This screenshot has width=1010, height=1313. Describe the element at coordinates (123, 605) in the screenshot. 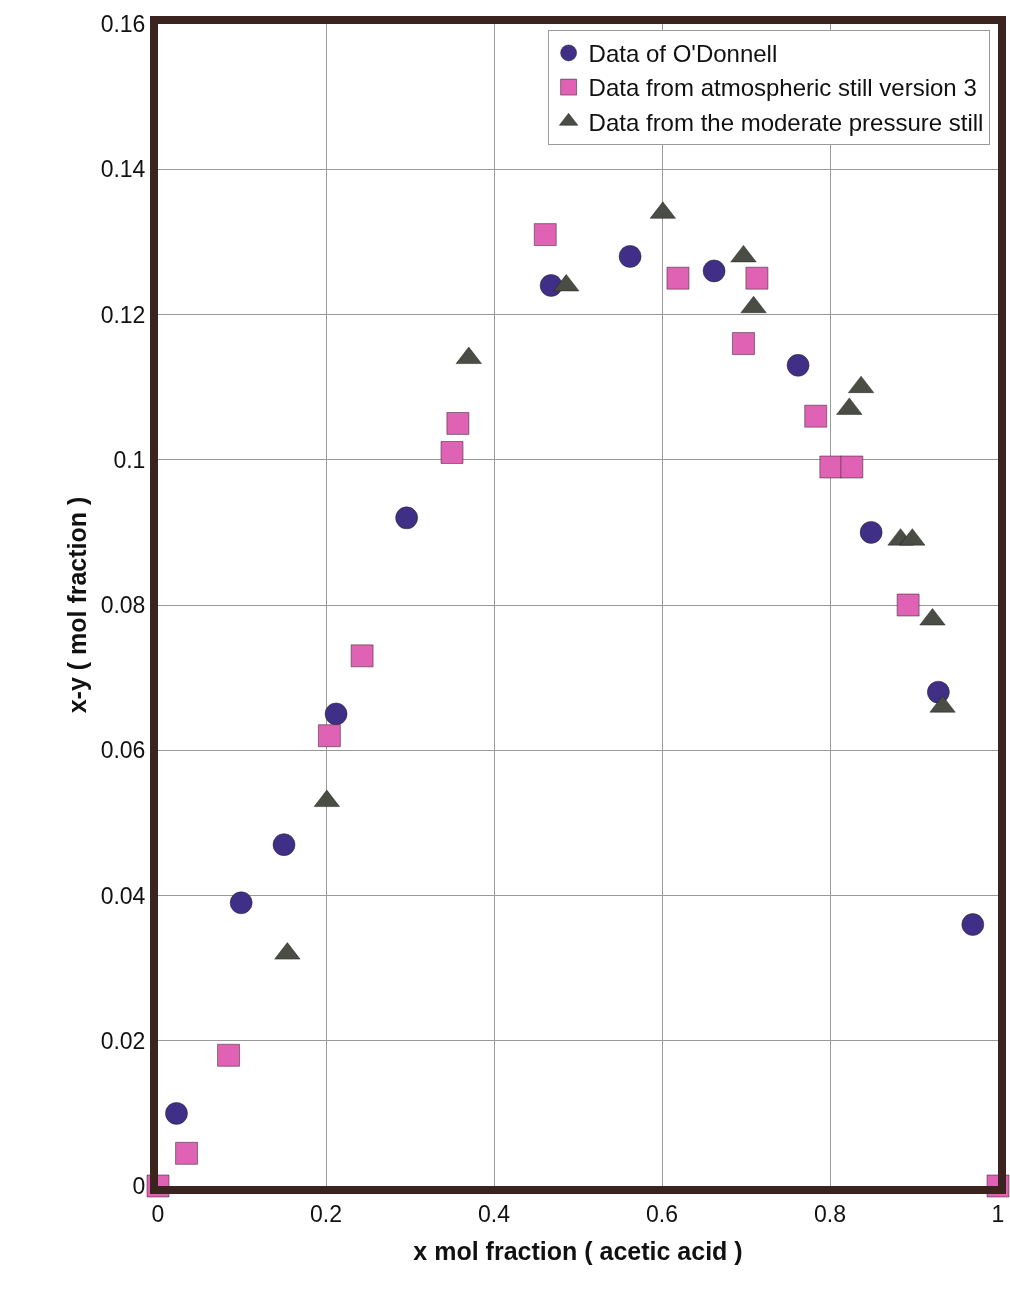

I see `y-tick-label: 0.08` at that location.